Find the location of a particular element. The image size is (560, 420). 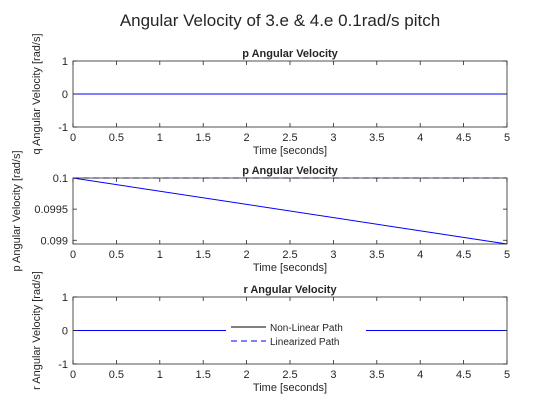

y-tick-label: 0.099 is located at coordinates (54, 241).